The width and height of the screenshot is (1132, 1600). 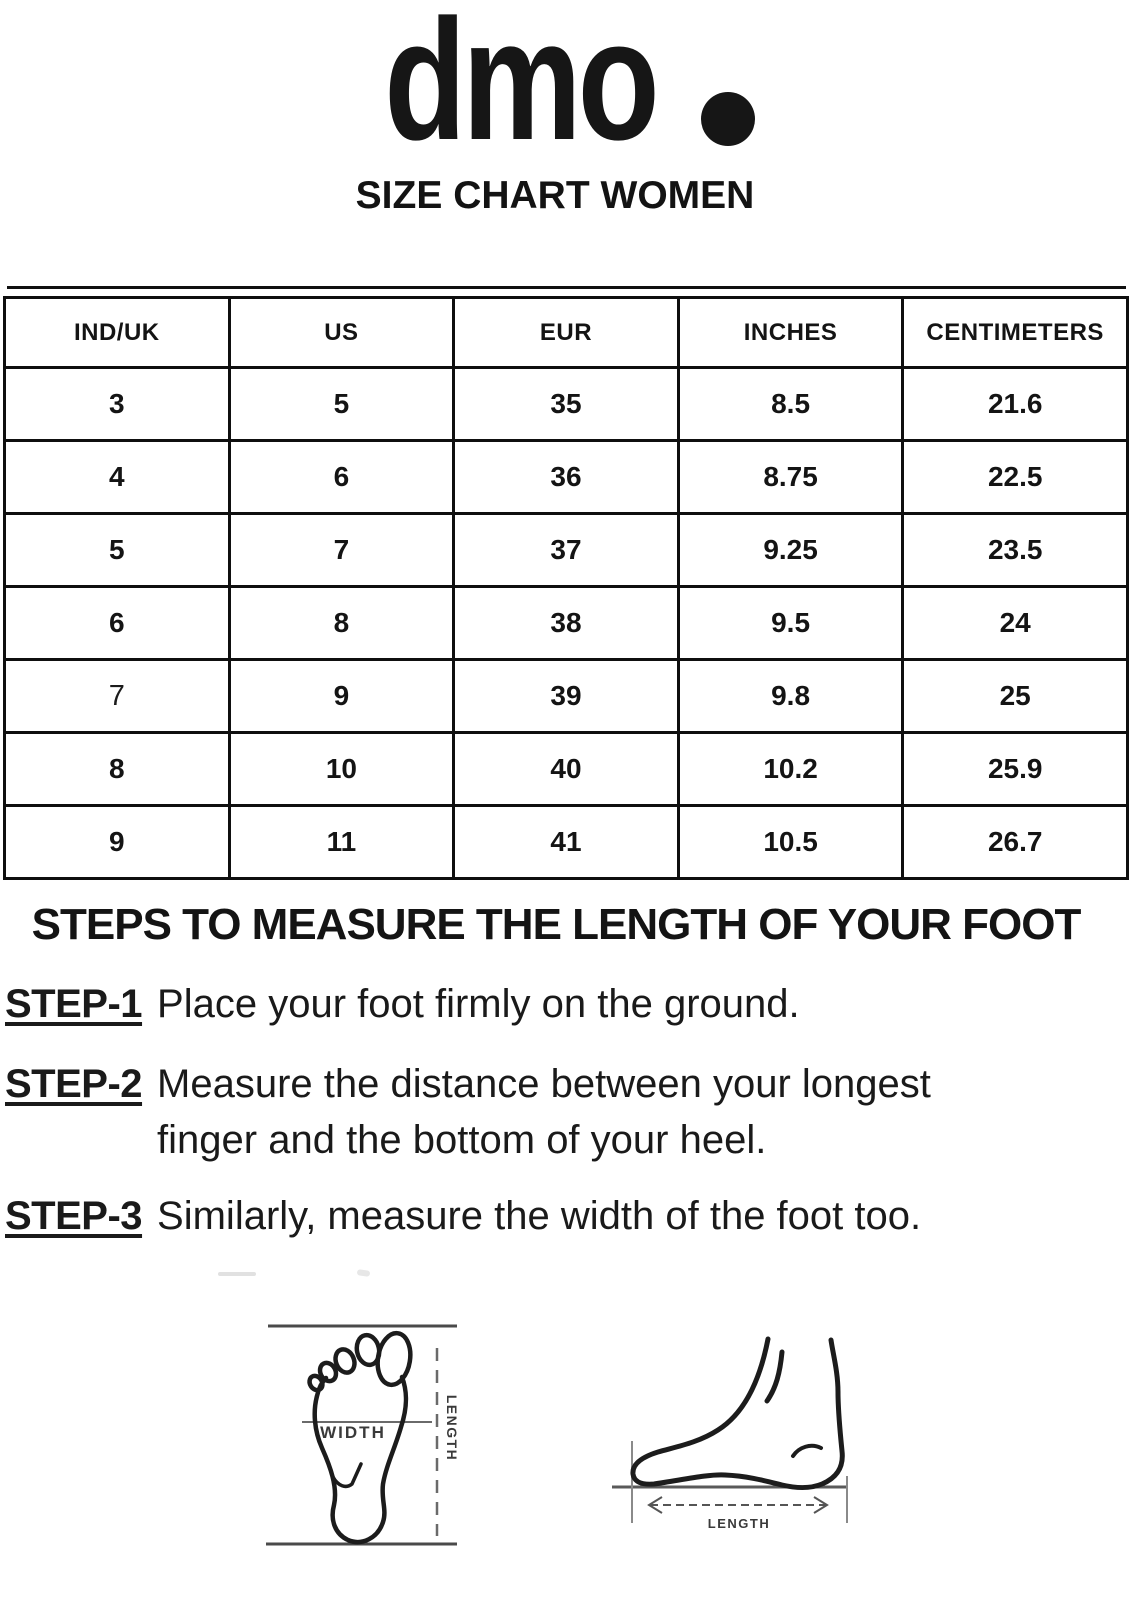 I want to click on table-cell: 21.6, so click(x=1015, y=404).